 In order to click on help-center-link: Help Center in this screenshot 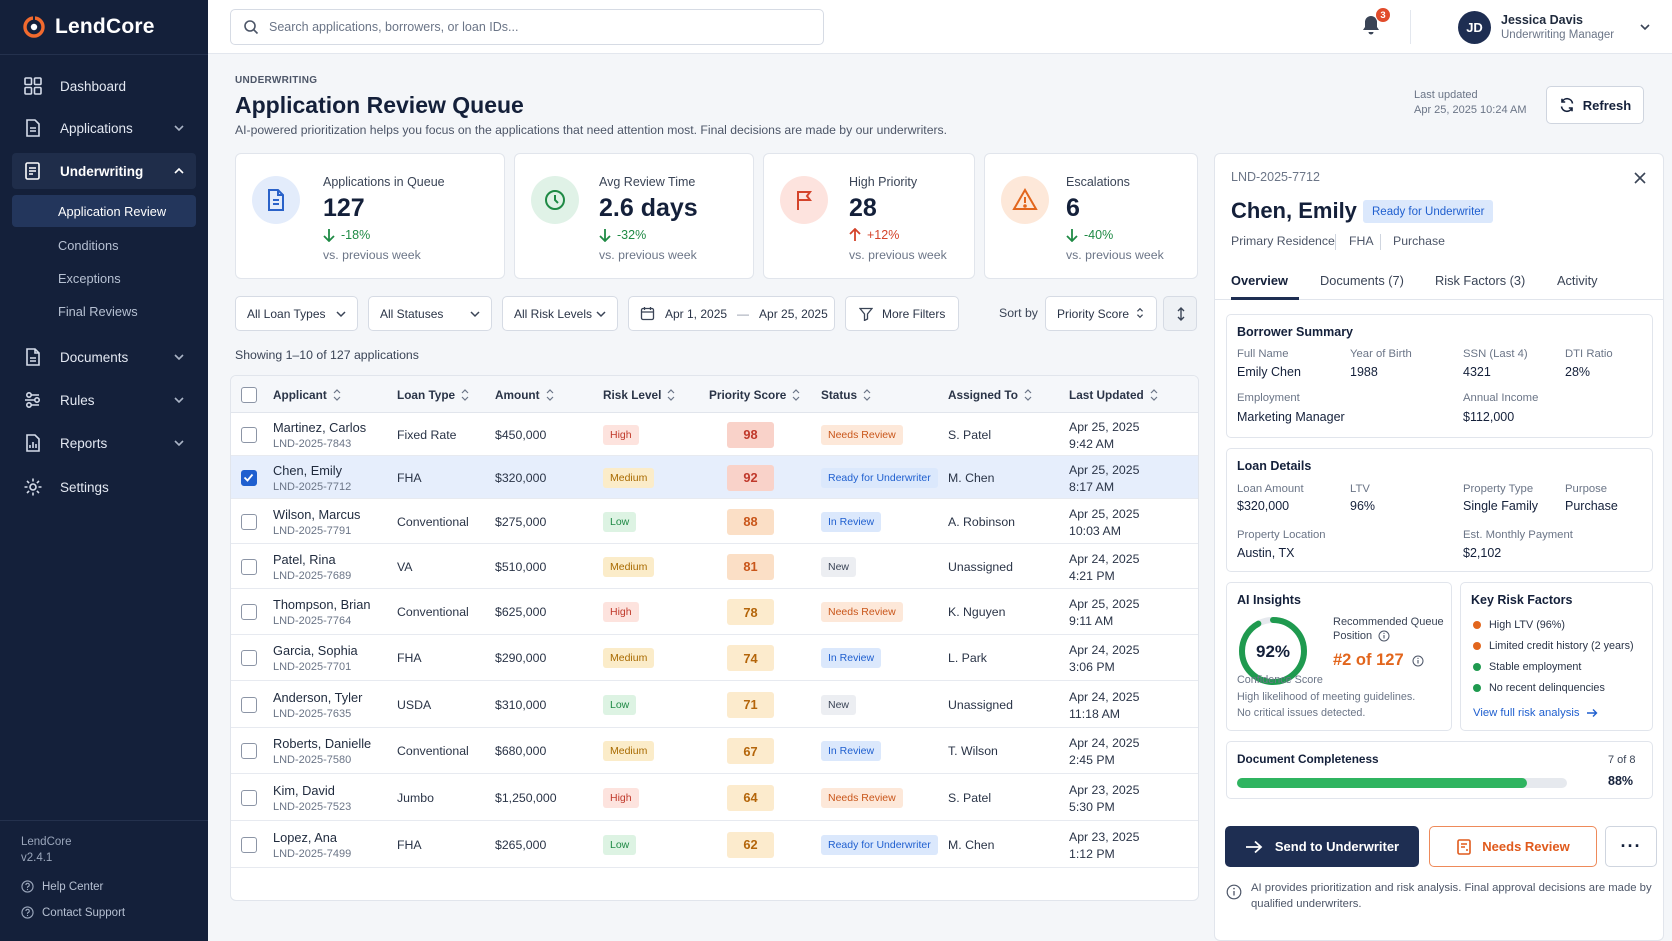, I will do `click(62, 886)`.